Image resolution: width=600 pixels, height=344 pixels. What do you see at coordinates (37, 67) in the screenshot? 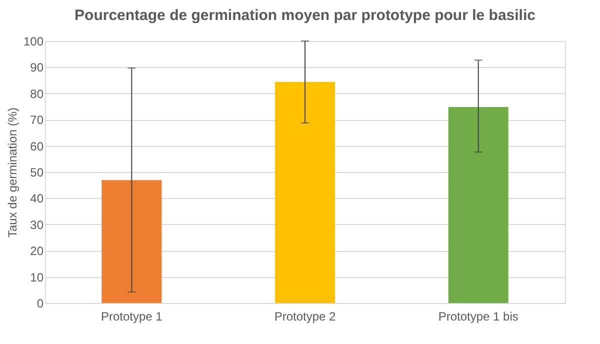
I see `y-tick-label: 90` at bounding box center [37, 67].